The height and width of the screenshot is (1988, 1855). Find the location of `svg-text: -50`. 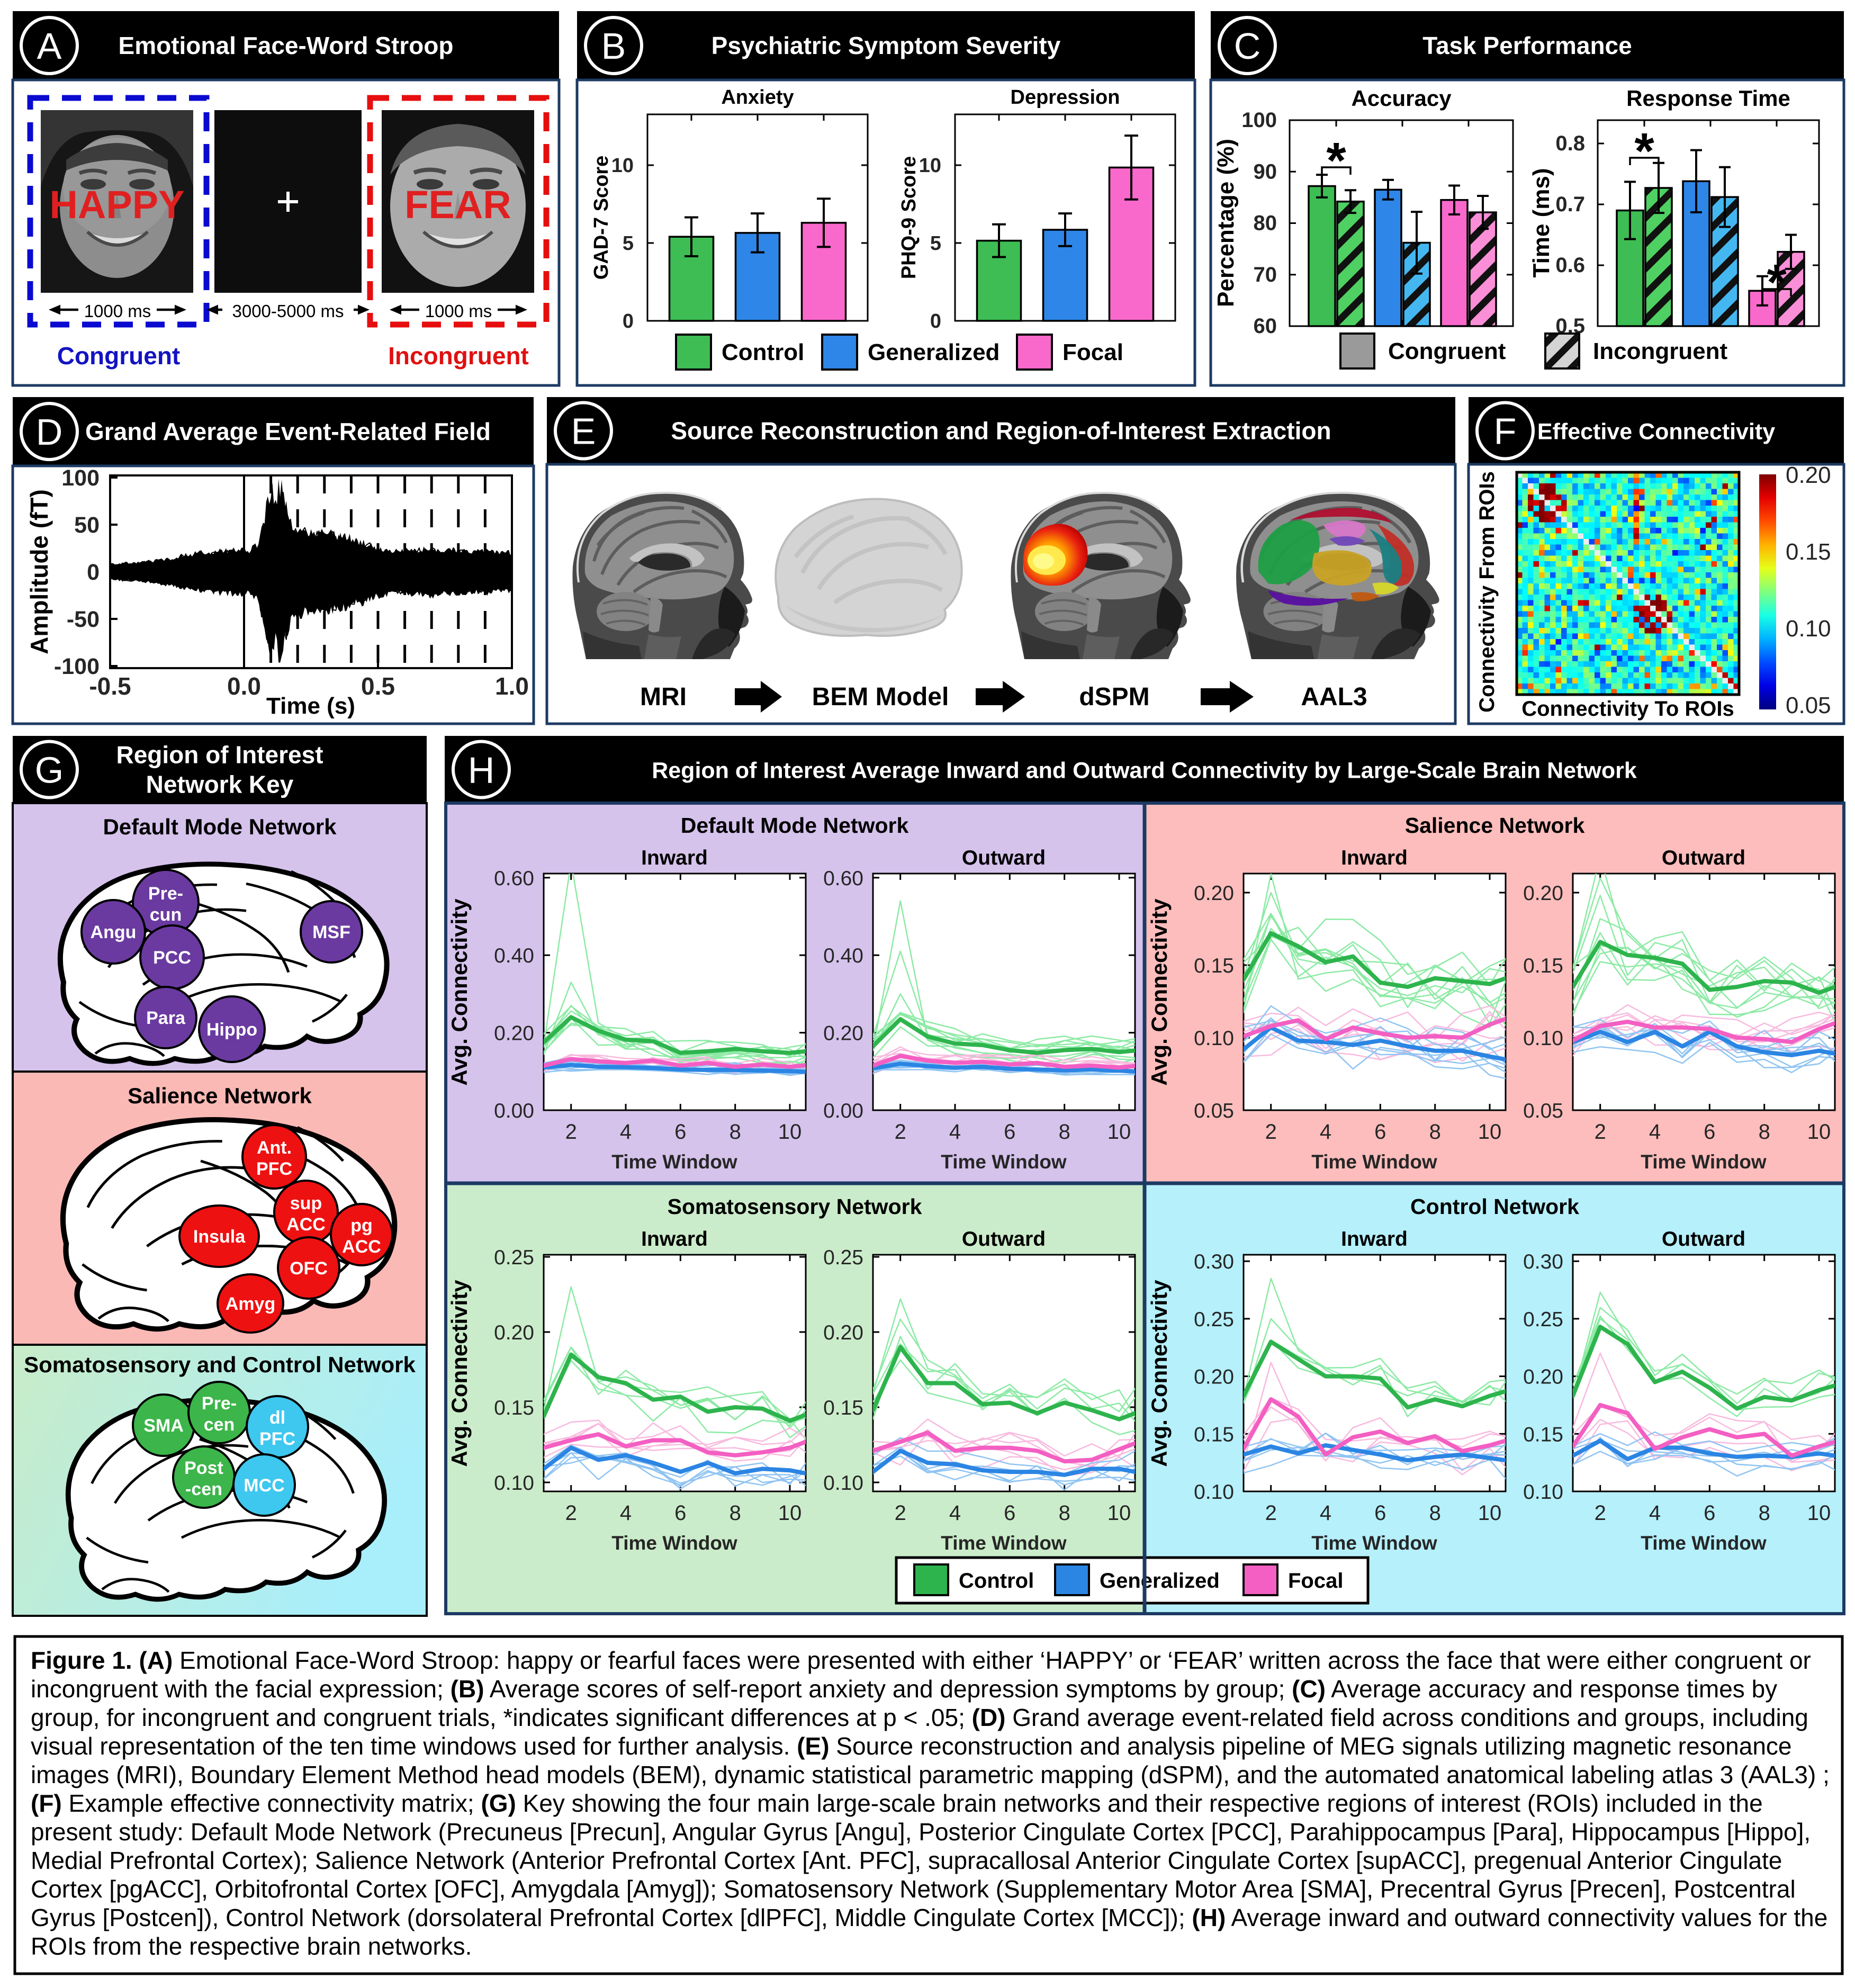

svg-text: -50 is located at coordinates (83, 619).